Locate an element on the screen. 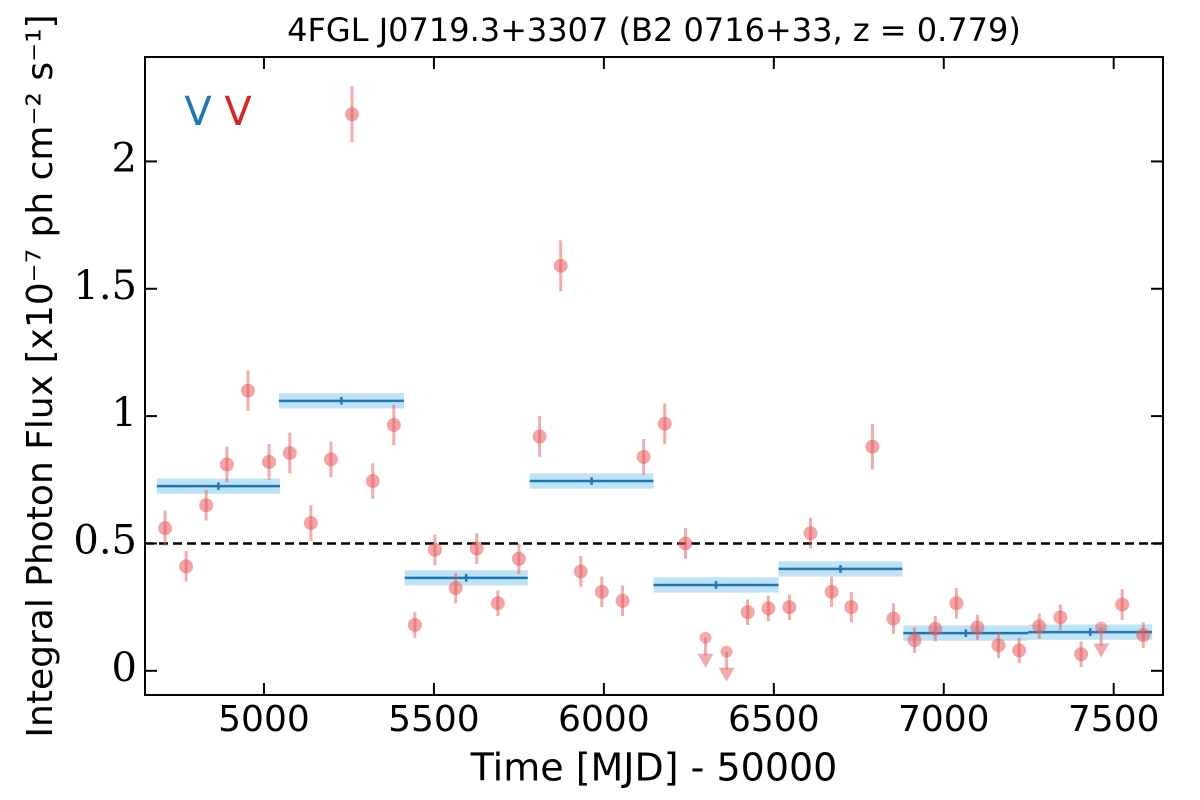 The image size is (1200, 800). x-tick-label: 5500 is located at coordinates (434, 719).